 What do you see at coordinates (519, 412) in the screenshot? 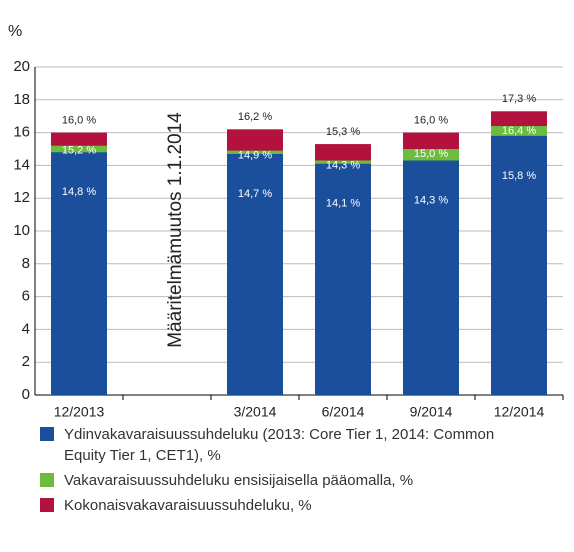
I see `x-tick-label: 12/2014` at bounding box center [519, 412].